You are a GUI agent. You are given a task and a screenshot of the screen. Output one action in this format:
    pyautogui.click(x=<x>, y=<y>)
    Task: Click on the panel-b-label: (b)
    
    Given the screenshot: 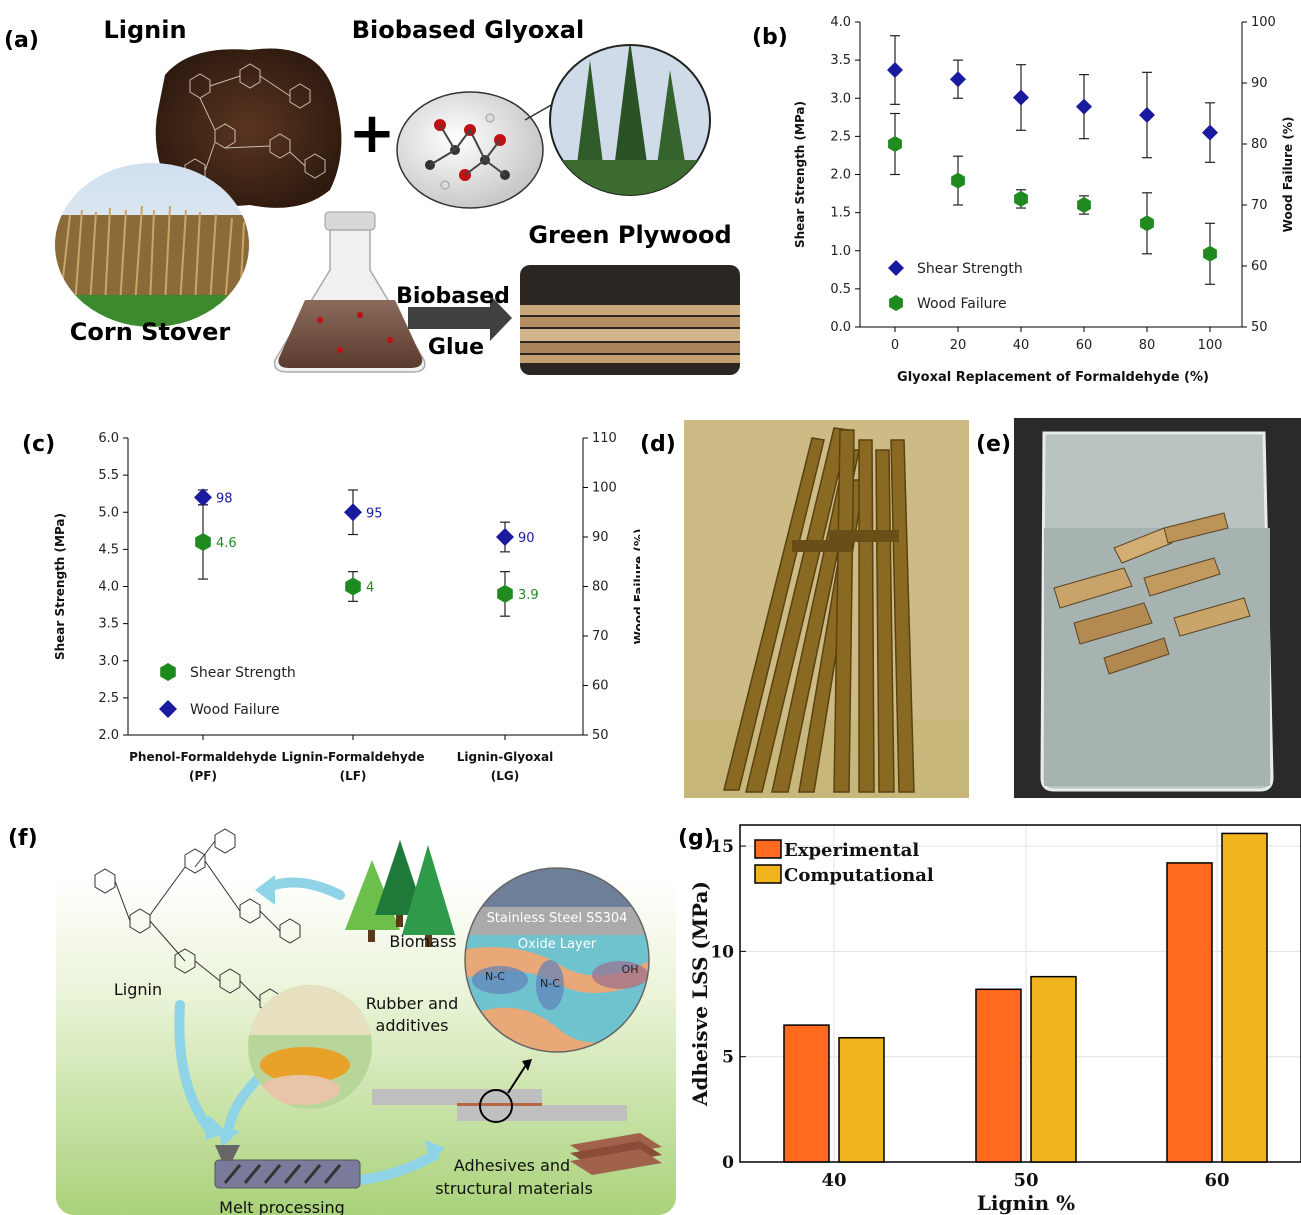 What is the action you would take?
    pyautogui.click(x=770, y=37)
    